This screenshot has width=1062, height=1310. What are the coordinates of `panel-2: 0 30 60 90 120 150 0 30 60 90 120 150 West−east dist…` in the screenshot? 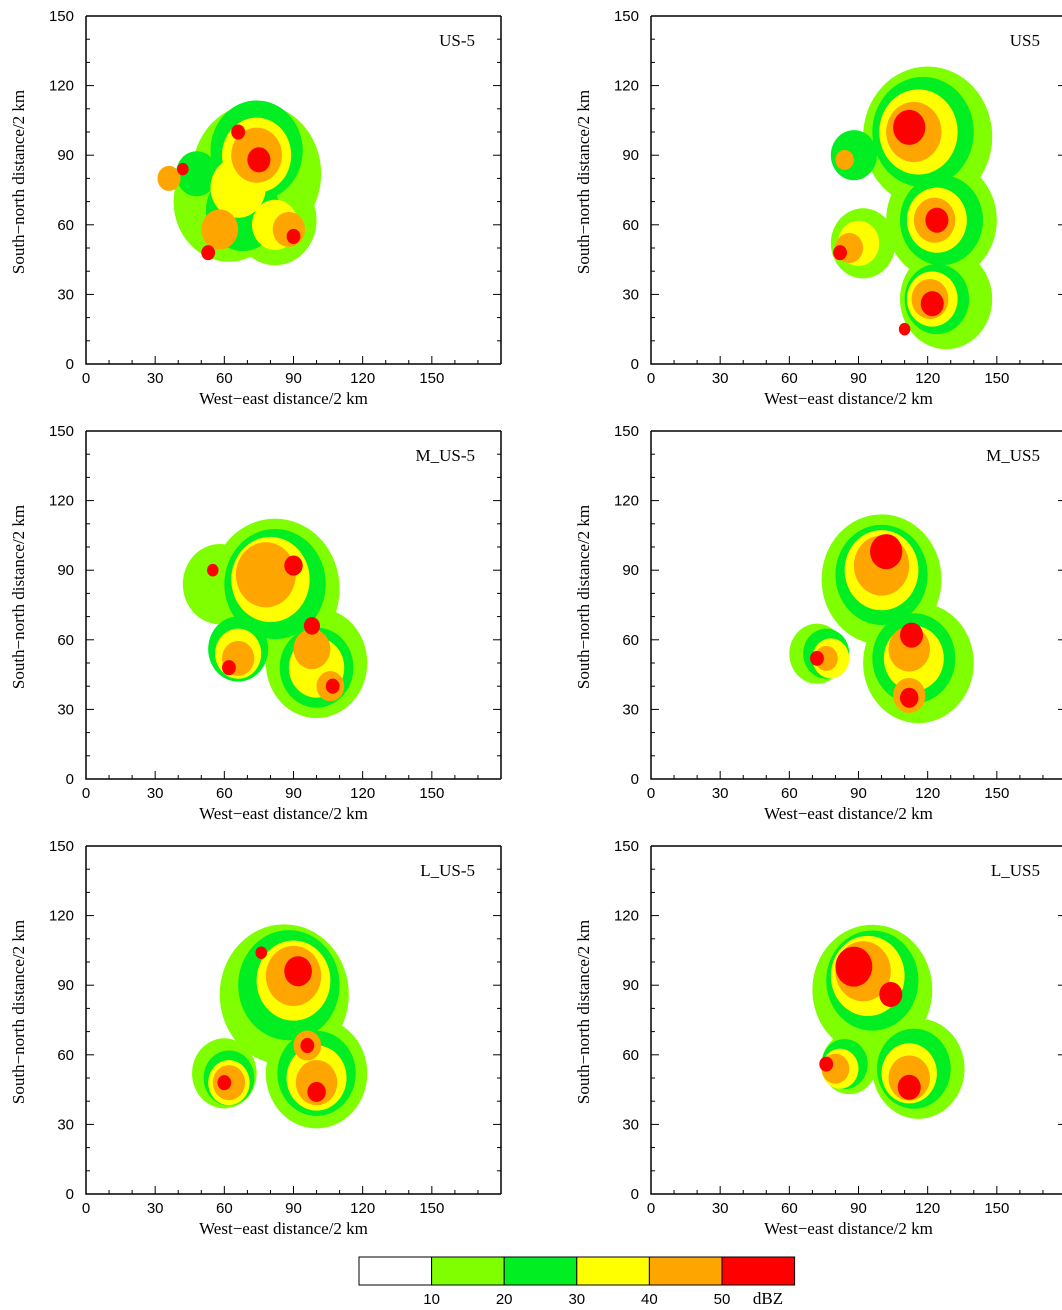 It's located at (818, 208).